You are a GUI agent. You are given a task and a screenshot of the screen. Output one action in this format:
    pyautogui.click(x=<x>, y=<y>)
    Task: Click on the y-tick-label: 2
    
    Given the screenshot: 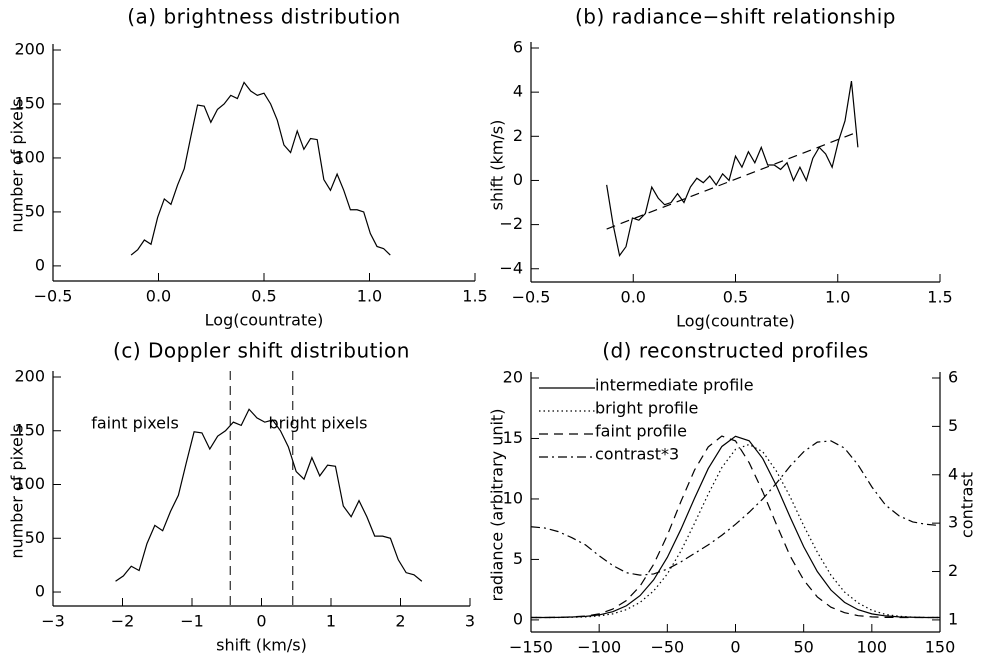 What is the action you would take?
    pyautogui.click(x=518, y=135)
    